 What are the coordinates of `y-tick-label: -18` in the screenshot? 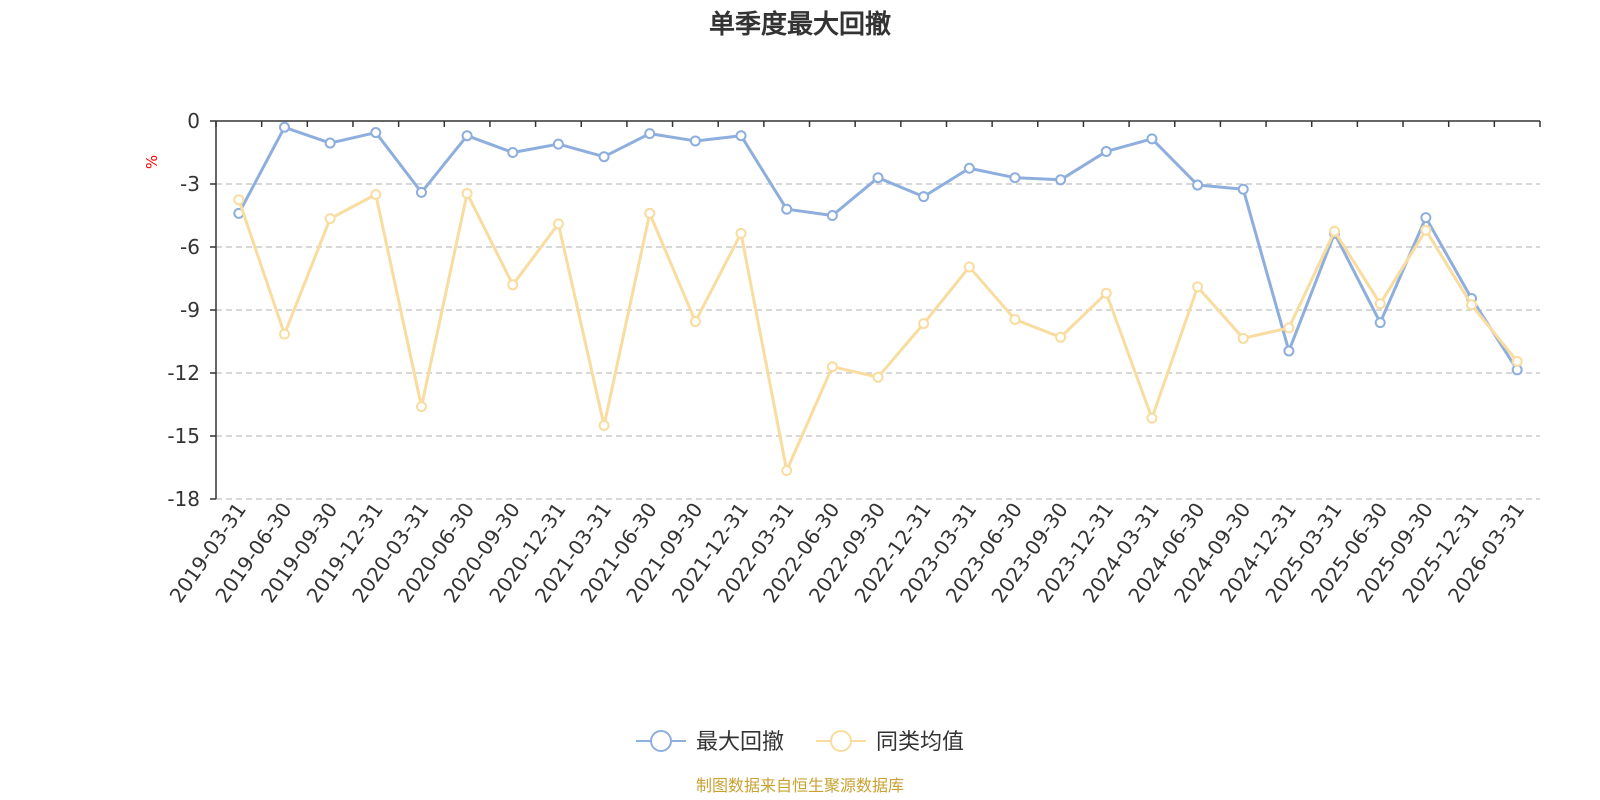 It's located at (183, 499).